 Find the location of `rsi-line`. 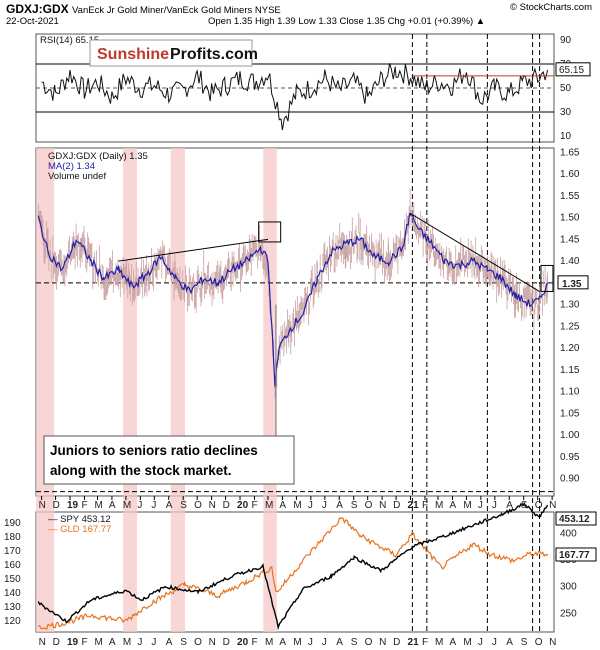

rsi-line is located at coordinates (294, 97).